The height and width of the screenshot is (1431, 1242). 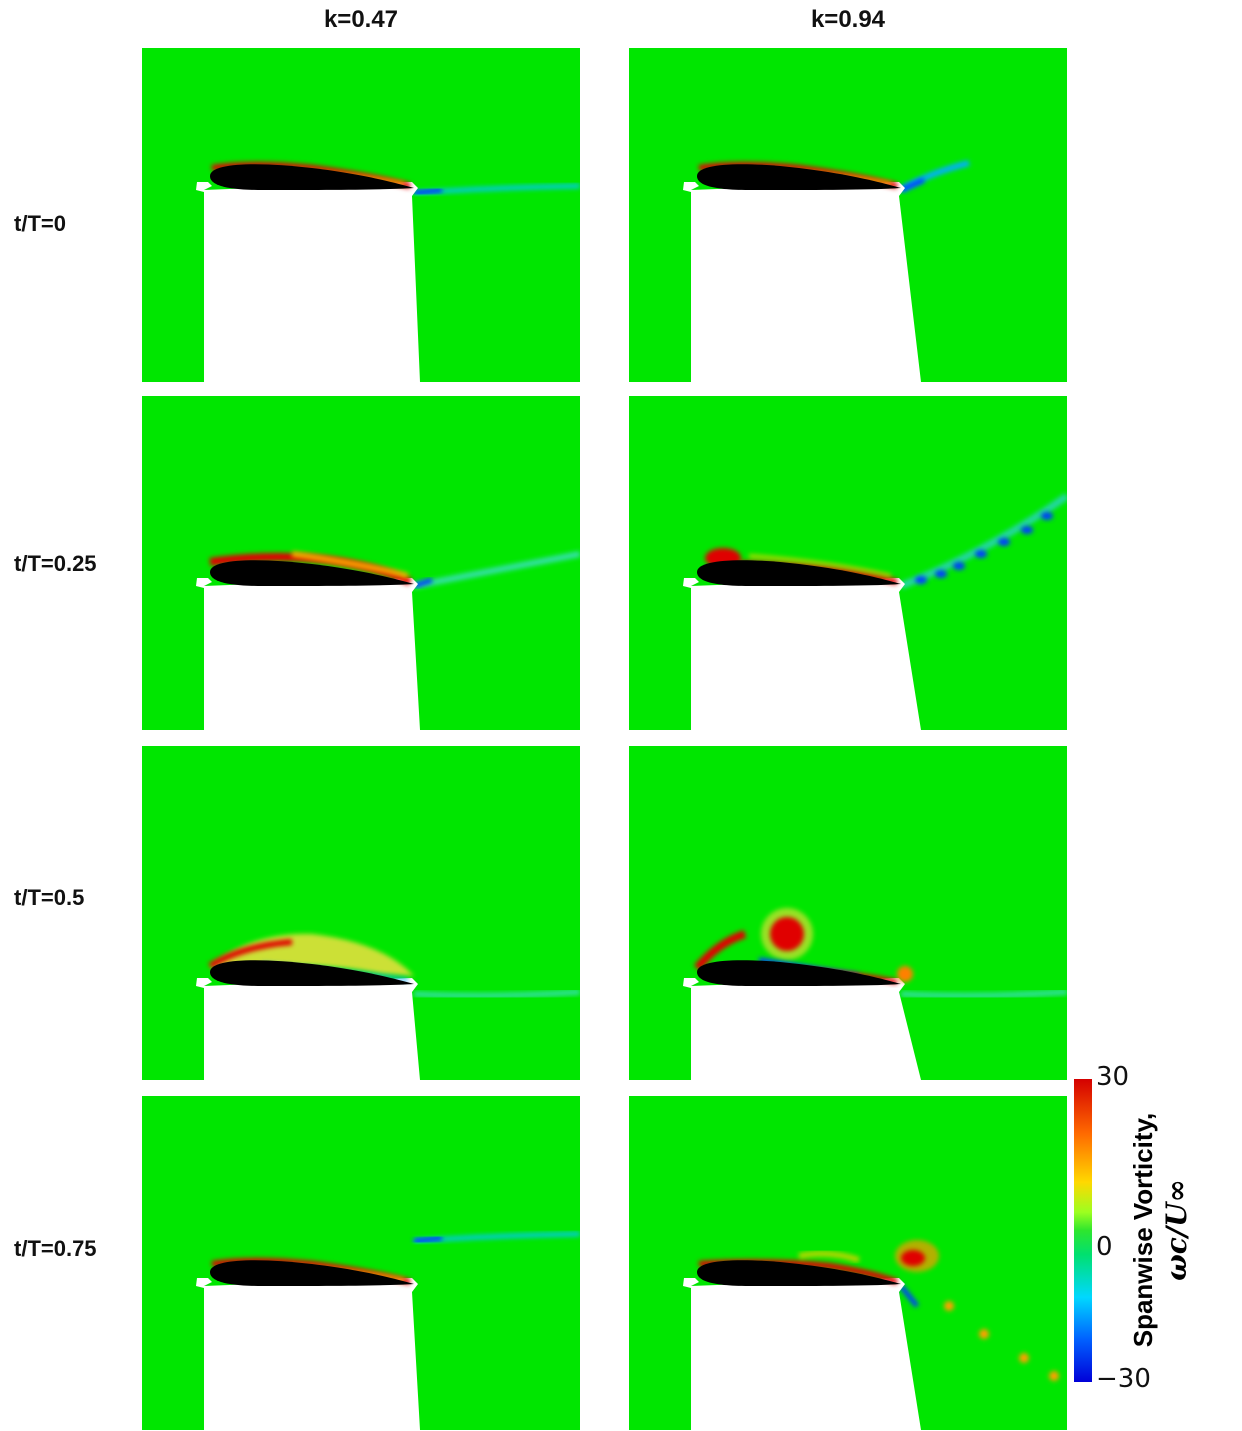 What do you see at coordinates (55, 563) in the screenshot?
I see `row-label-t025: t/T=0.25` at bounding box center [55, 563].